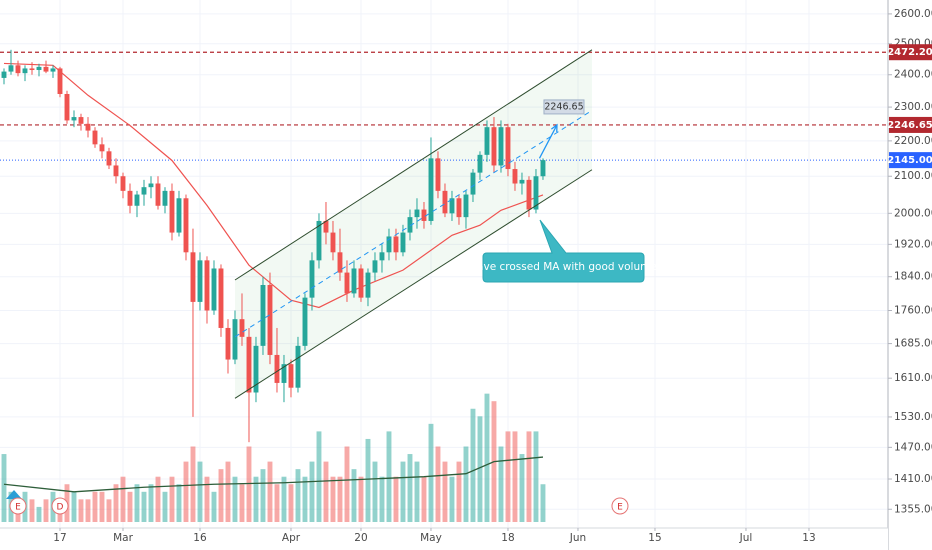 The image size is (932, 550). Describe the element at coordinates (913, 141) in the screenshot. I see `y-tick-label: 2200.00` at that location.